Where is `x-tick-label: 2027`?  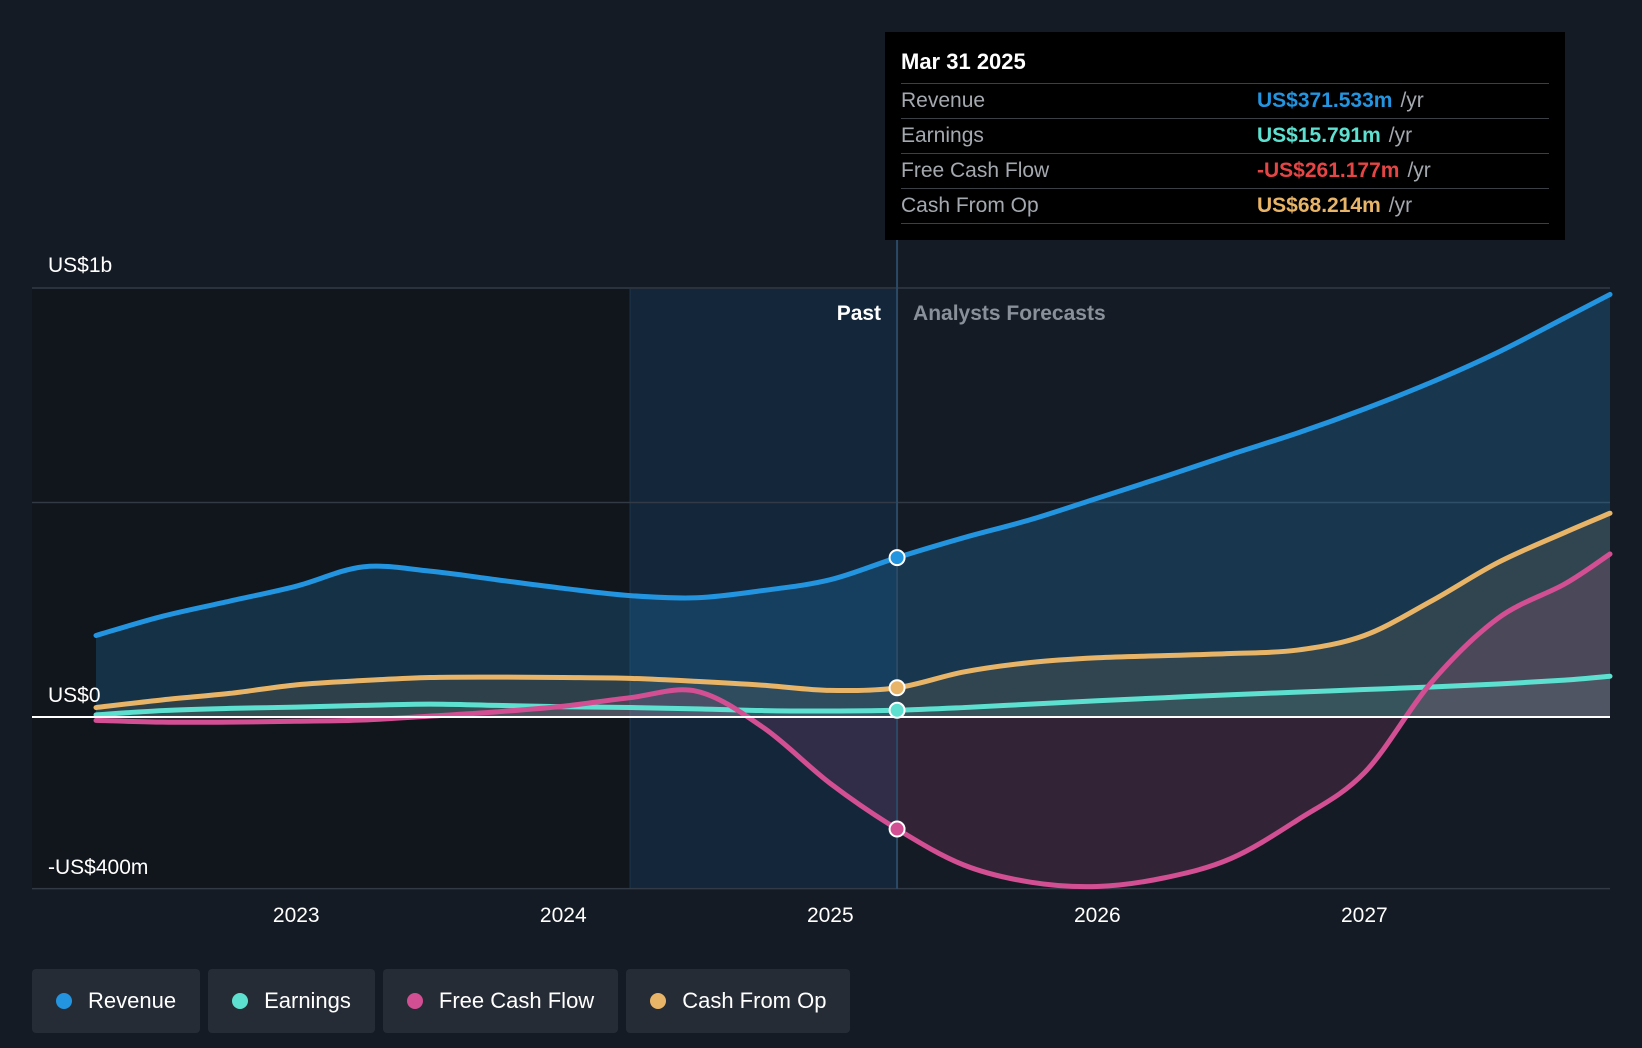 x-tick-label: 2027 is located at coordinates (1364, 915).